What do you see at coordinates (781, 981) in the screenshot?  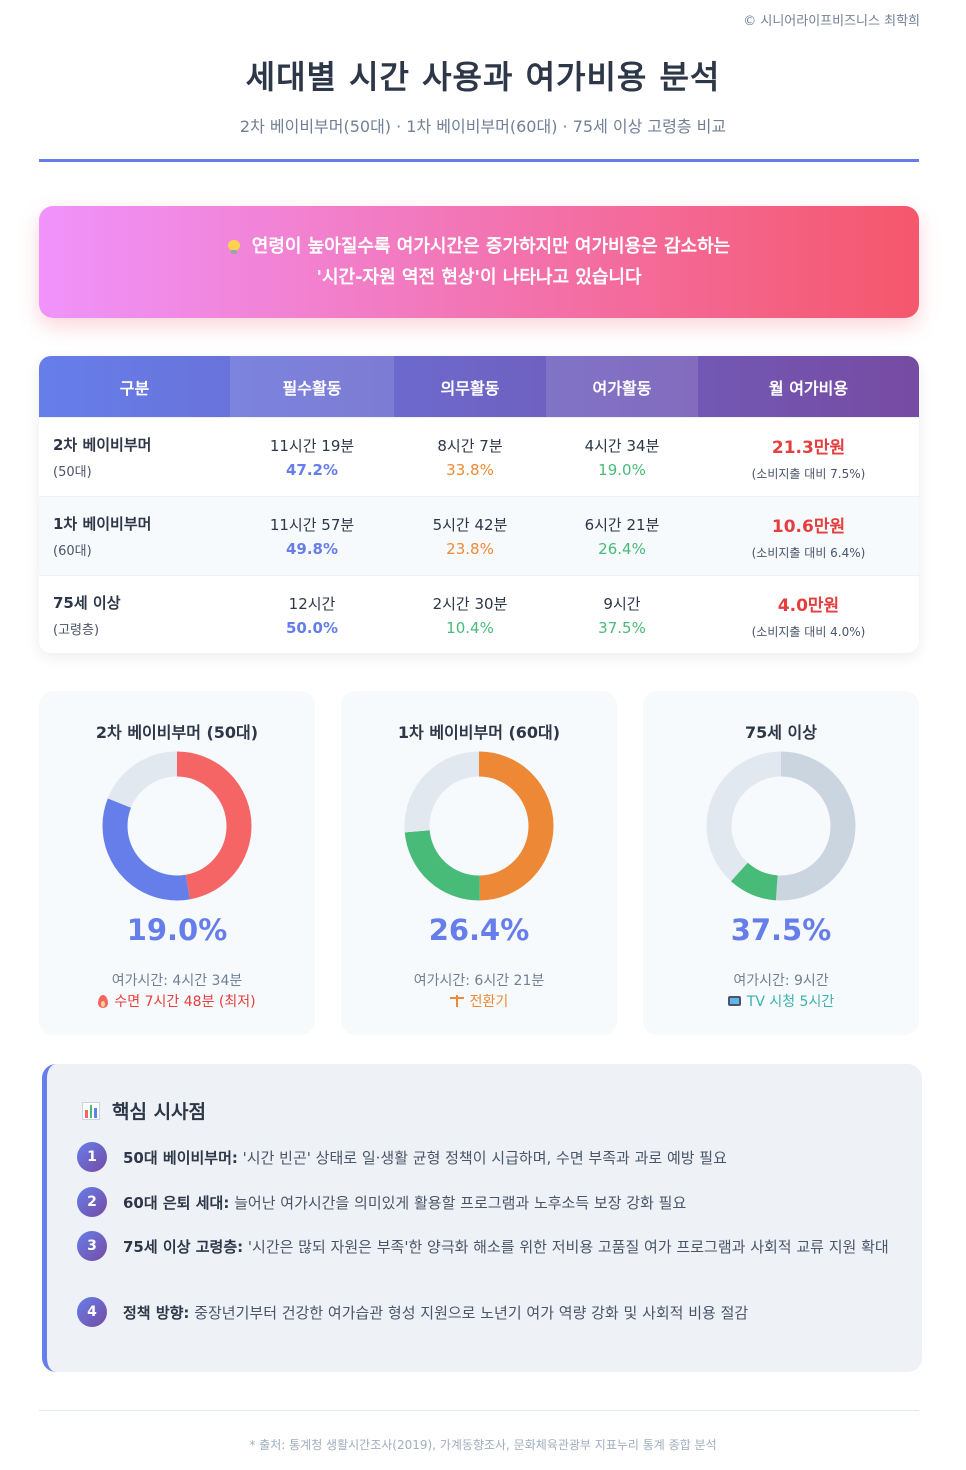 I see `leisure-time-text: 여가시간: 9시간` at bounding box center [781, 981].